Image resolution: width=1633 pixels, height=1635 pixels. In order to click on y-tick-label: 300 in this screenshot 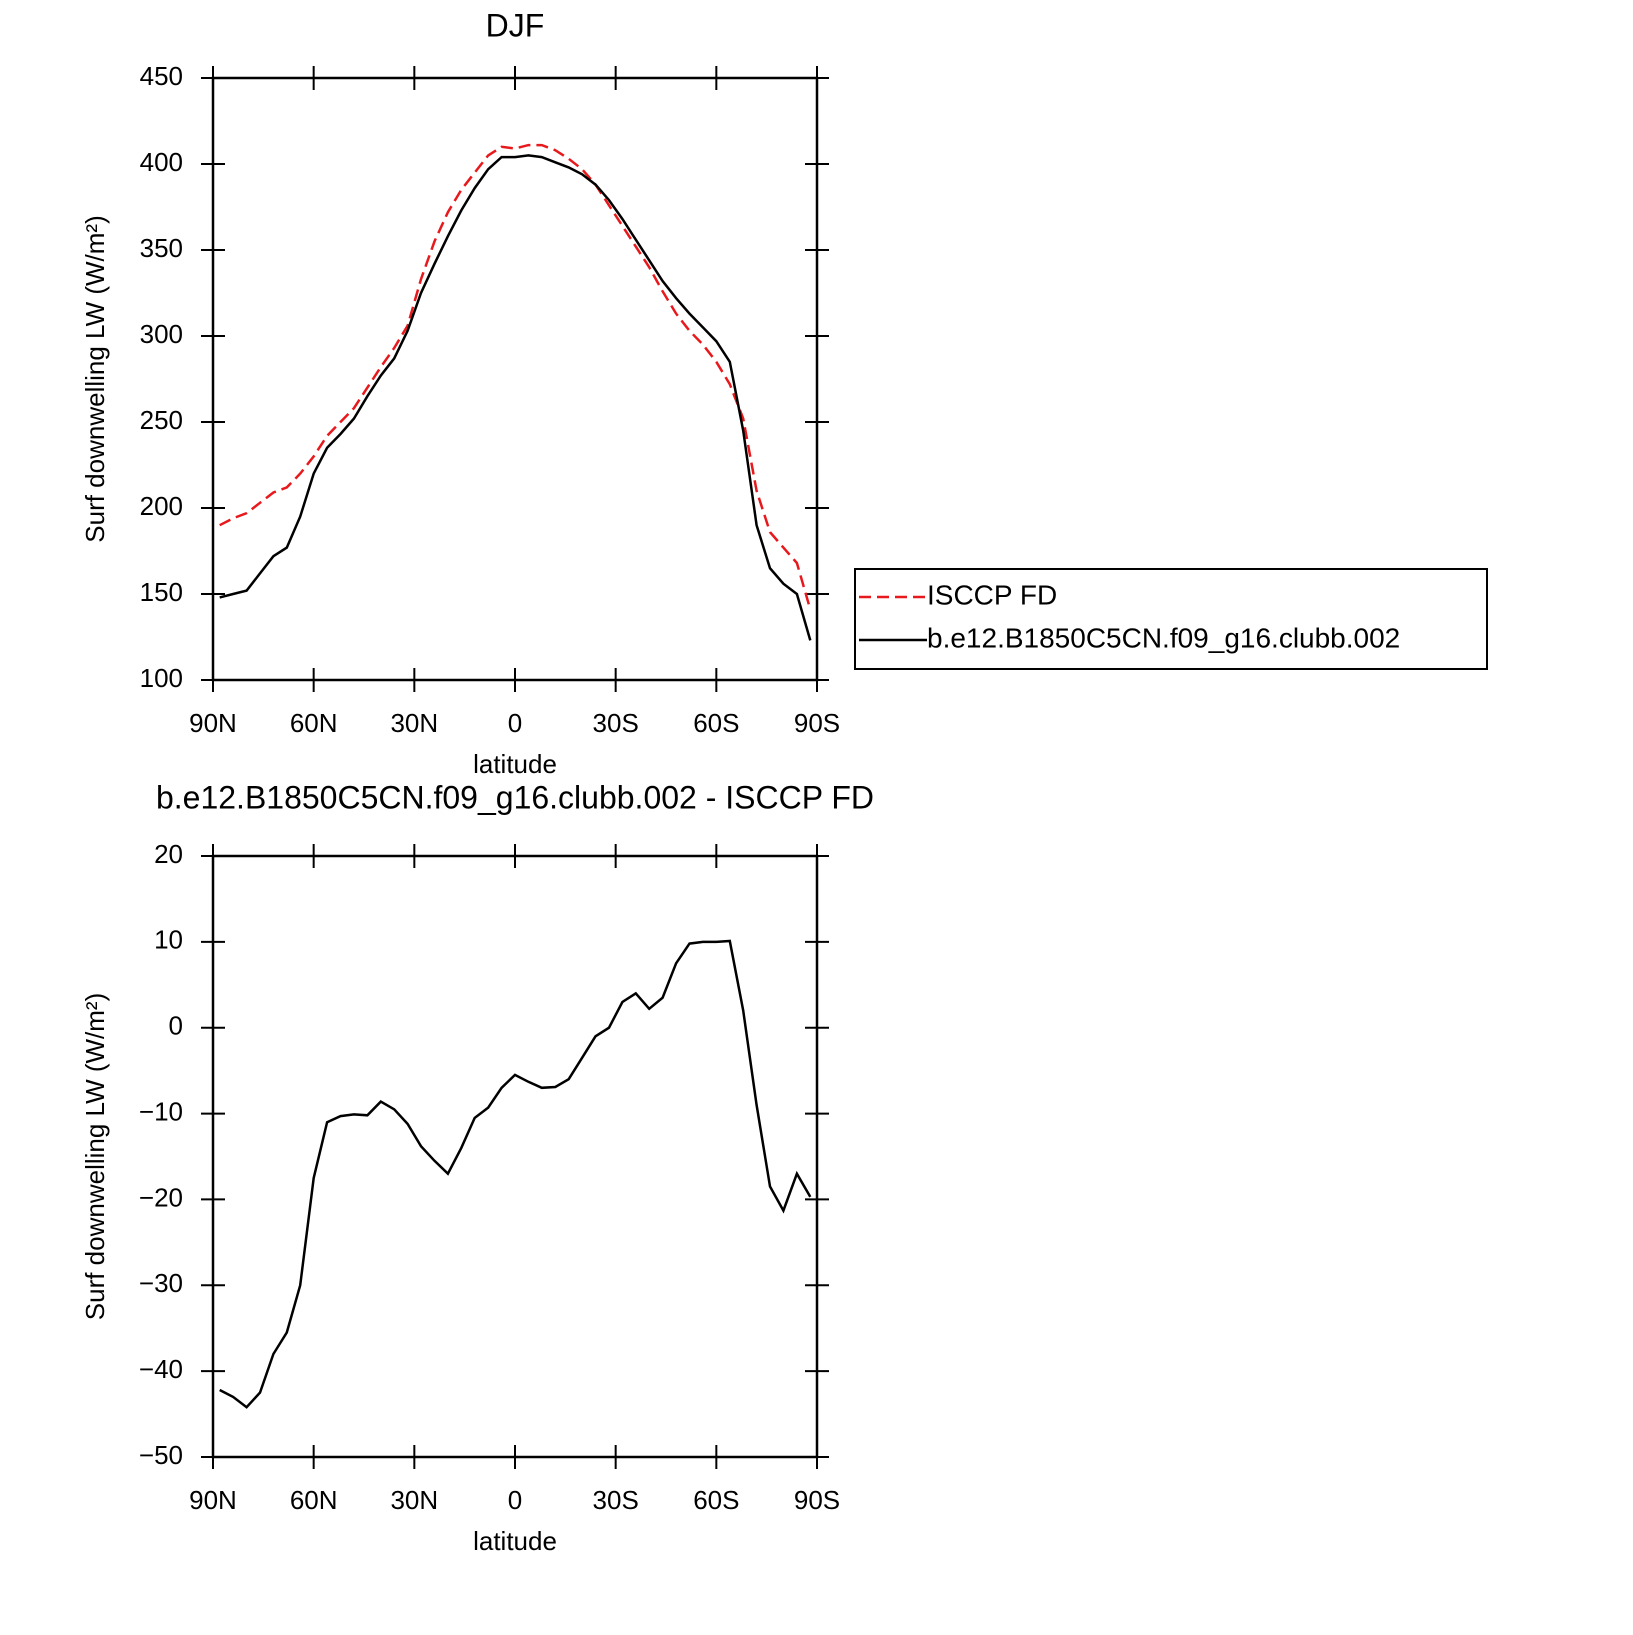, I will do `click(161, 334)`.